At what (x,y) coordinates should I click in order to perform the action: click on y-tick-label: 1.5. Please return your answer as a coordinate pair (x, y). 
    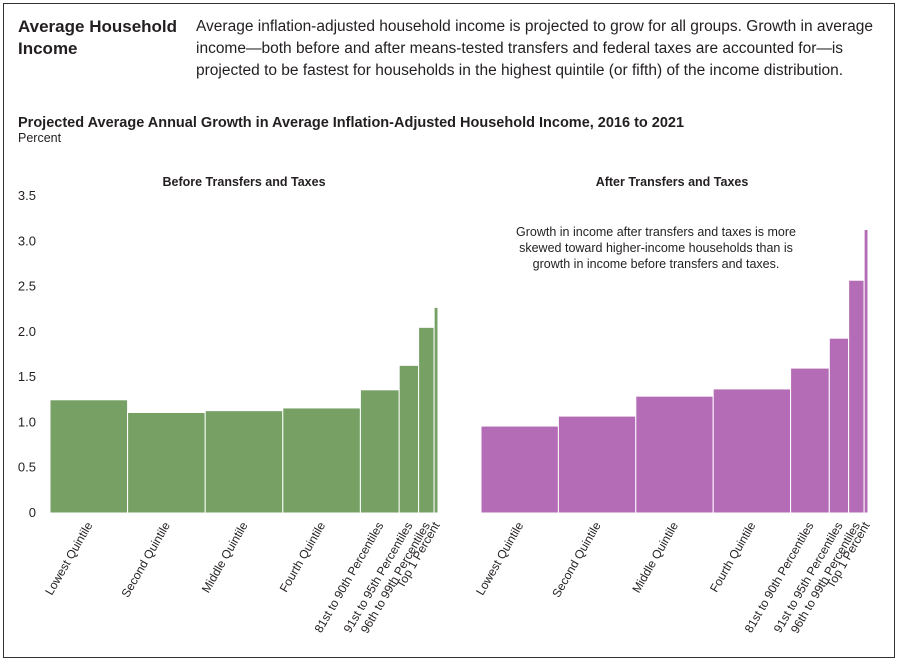
    Looking at the image, I should click on (27, 376).